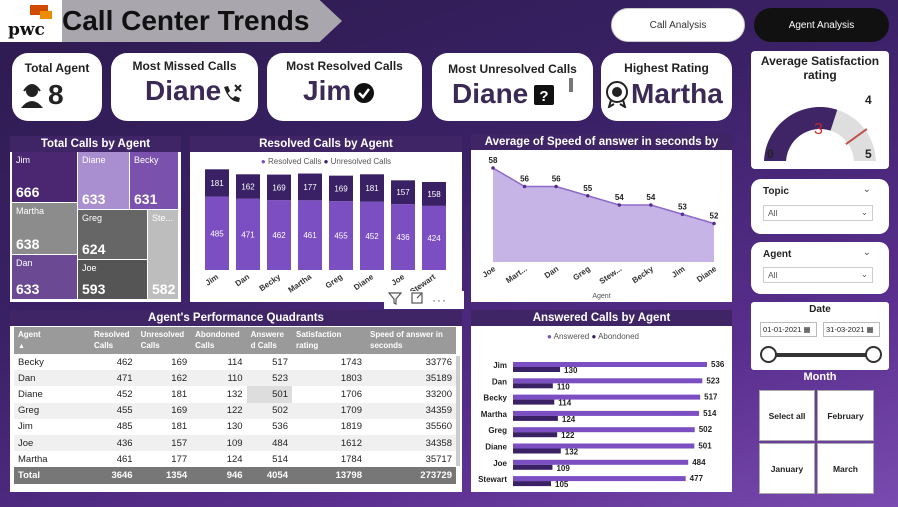 This screenshot has width=898, height=507. Describe the element at coordinates (89, 268) in the screenshot. I see `treemap-label: Joe` at that location.